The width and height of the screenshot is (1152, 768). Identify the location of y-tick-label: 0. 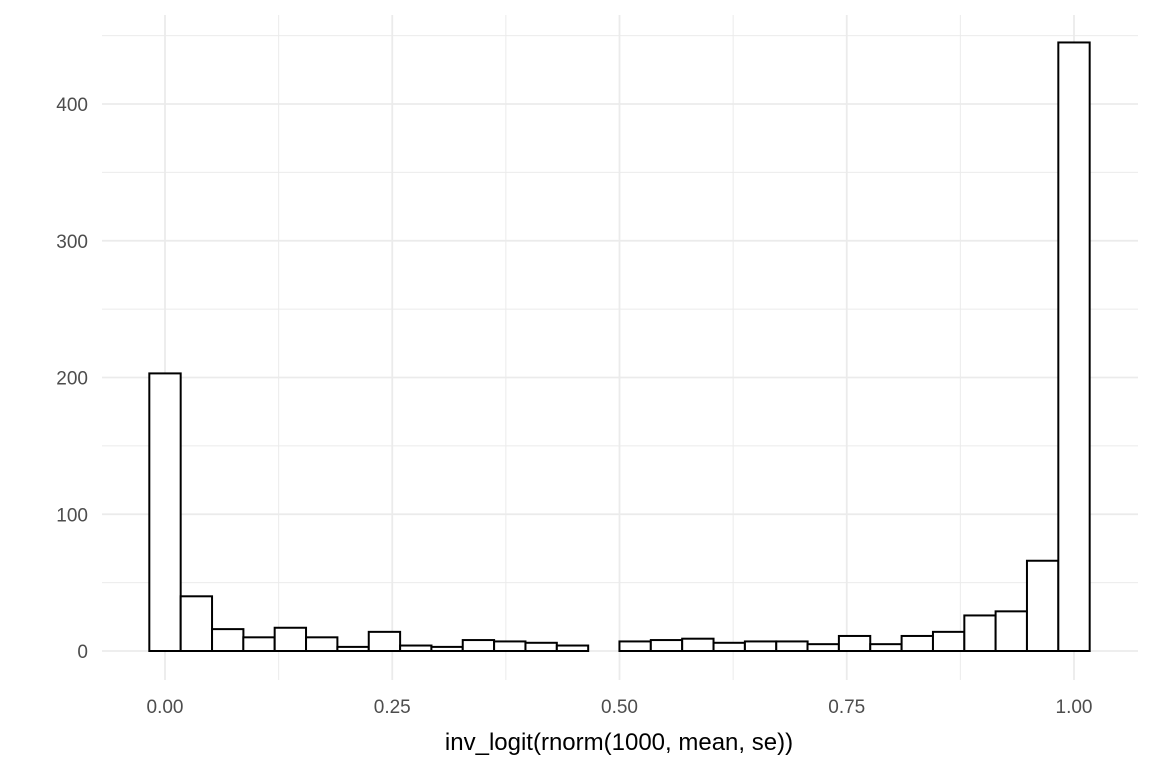
(82, 652).